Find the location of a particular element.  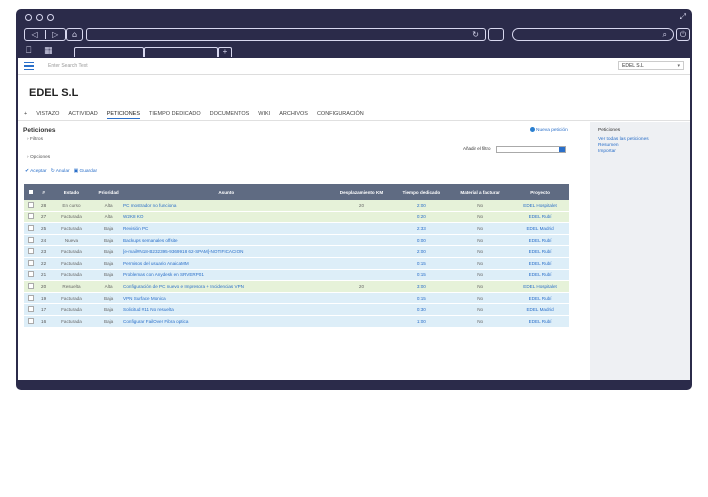

cancel-button: ↻ Anular is located at coordinates (60, 171).